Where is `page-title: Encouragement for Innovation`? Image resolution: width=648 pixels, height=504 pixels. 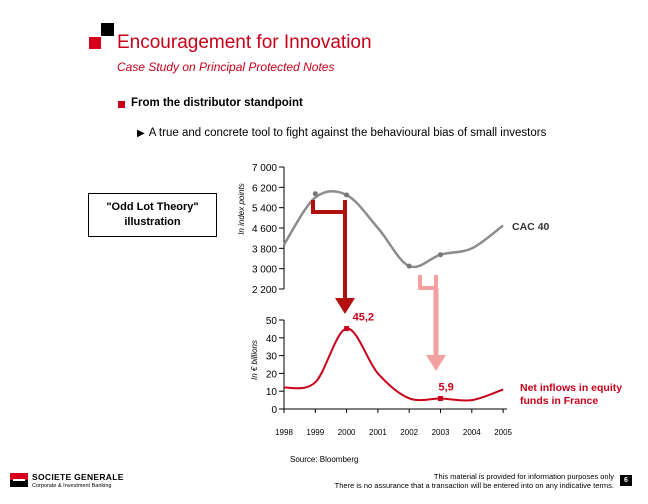 page-title: Encouragement for Innovation is located at coordinates (244, 42).